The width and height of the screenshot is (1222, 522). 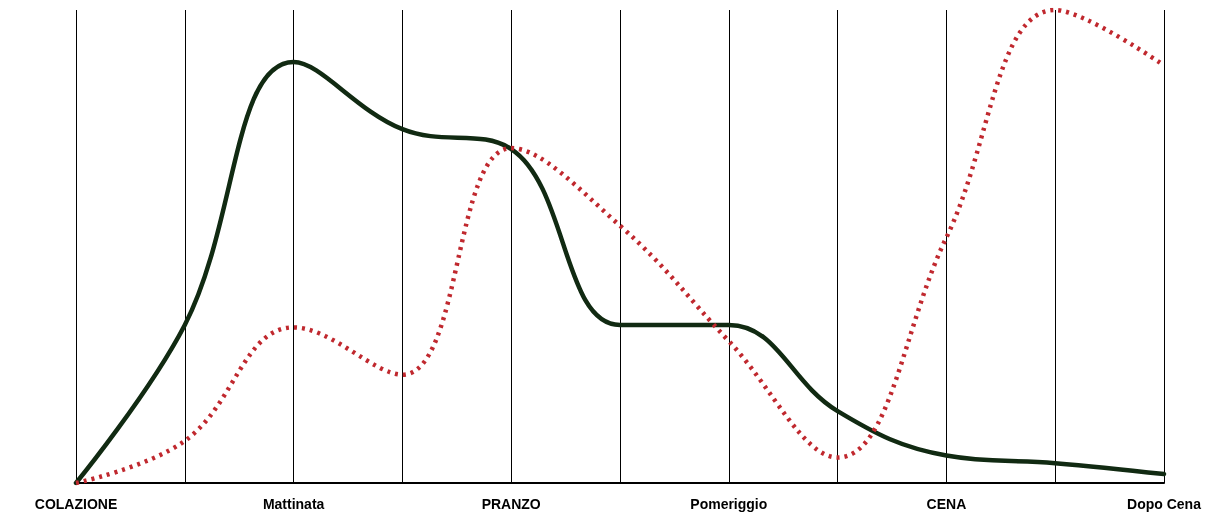 What do you see at coordinates (729, 504) in the screenshot?
I see `x-tick-label: Pomeriggio` at bounding box center [729, 504].